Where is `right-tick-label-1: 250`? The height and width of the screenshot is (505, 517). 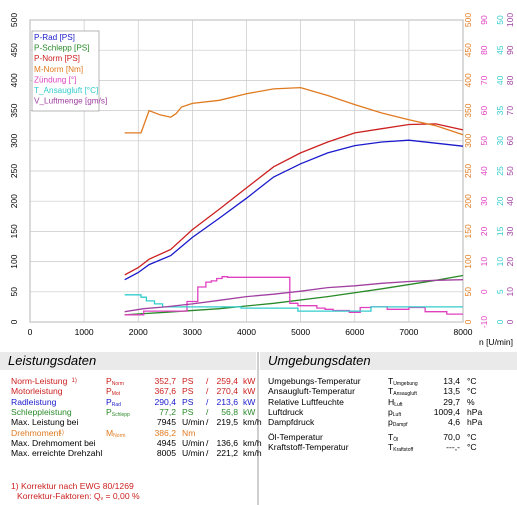
right-tick-label-1: 250 is located at coordinates (468, 171).